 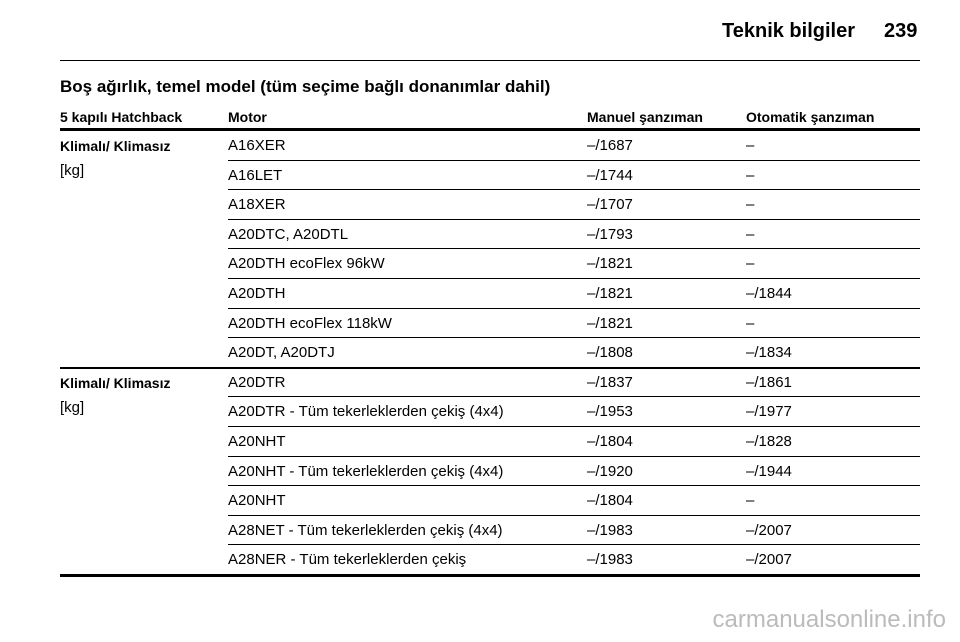 What do you see at coordinates (769, 412) in the screenshot?
I see `cell: –/1977` at bounding box center [769, 412].